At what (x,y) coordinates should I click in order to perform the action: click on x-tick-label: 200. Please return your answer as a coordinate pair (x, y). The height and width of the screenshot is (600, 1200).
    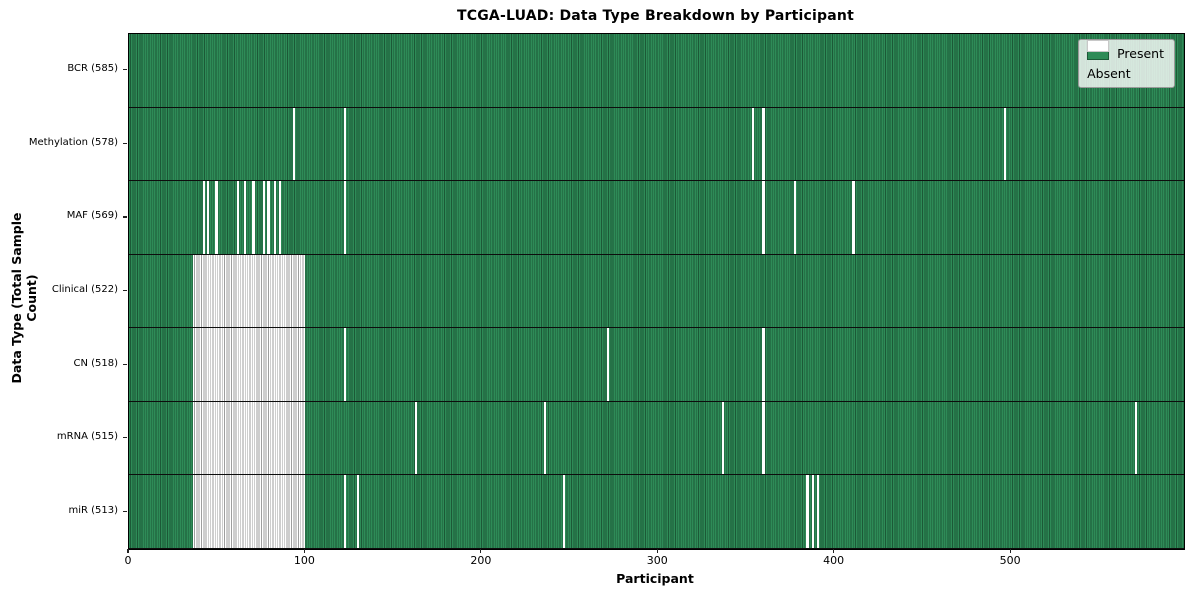
    Looking at the image, I should click on (481, 560).